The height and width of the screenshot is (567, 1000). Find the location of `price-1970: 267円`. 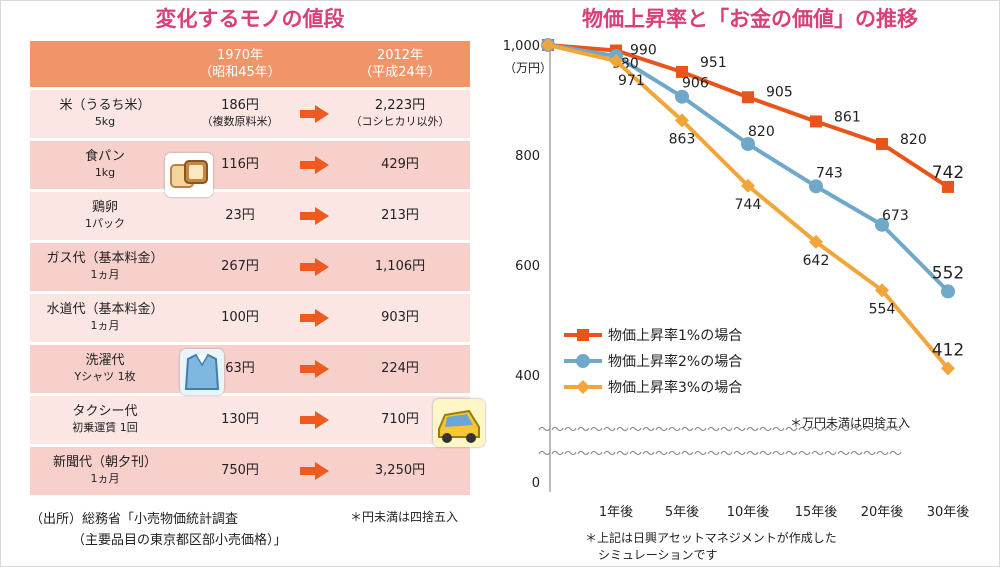

price-1970: 267円 is located at coordinates (240, 267).